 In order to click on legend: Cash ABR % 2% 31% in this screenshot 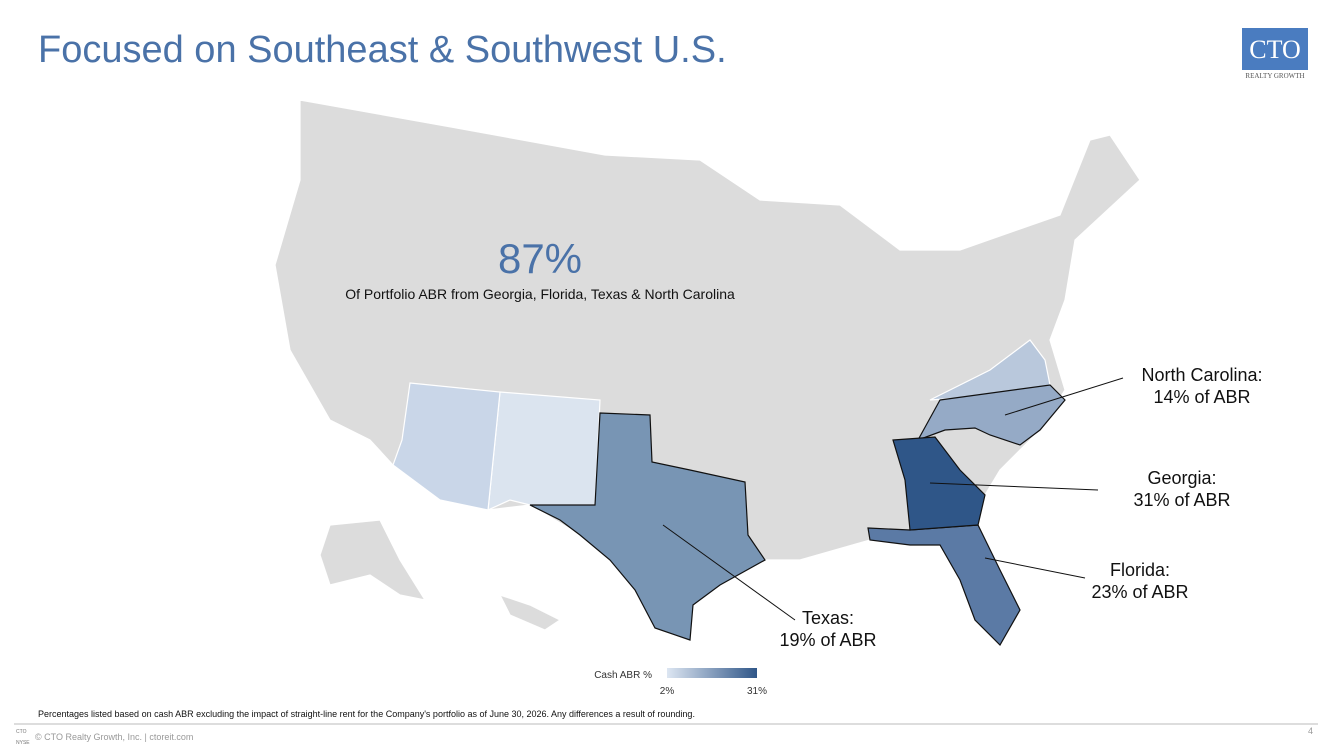, I will do `click(680, 682)`.